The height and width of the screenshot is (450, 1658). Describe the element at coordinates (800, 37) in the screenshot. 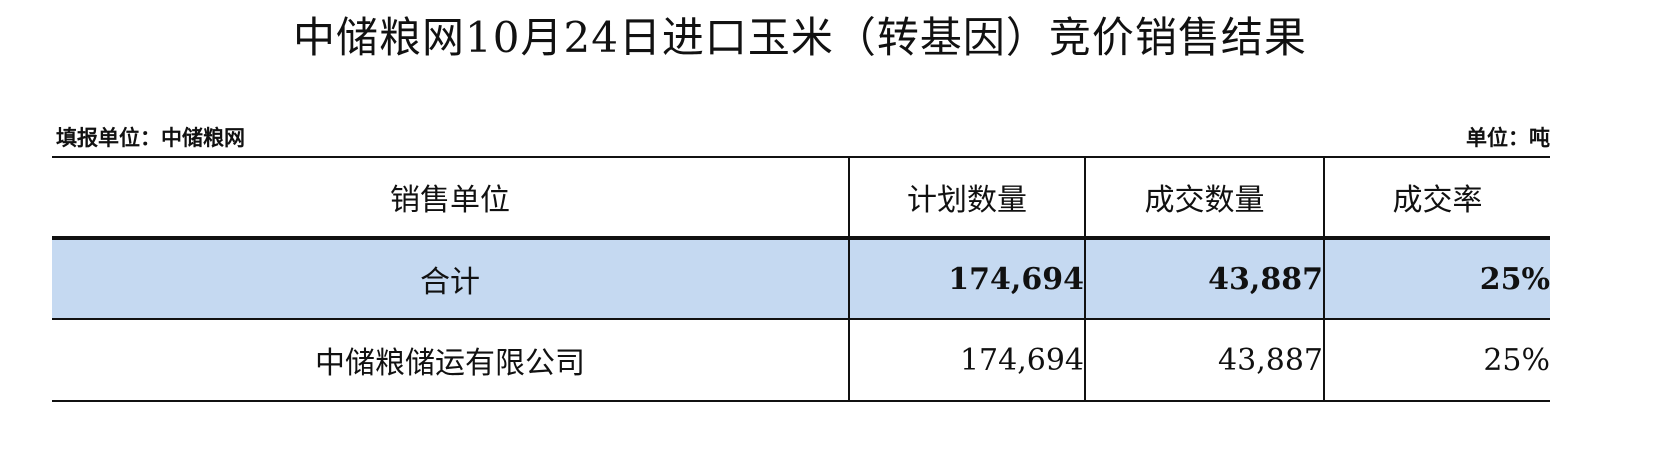

I see `page-title: 中储粮网10月24日进口玉米（转基因）竞价销售结果` at that location.